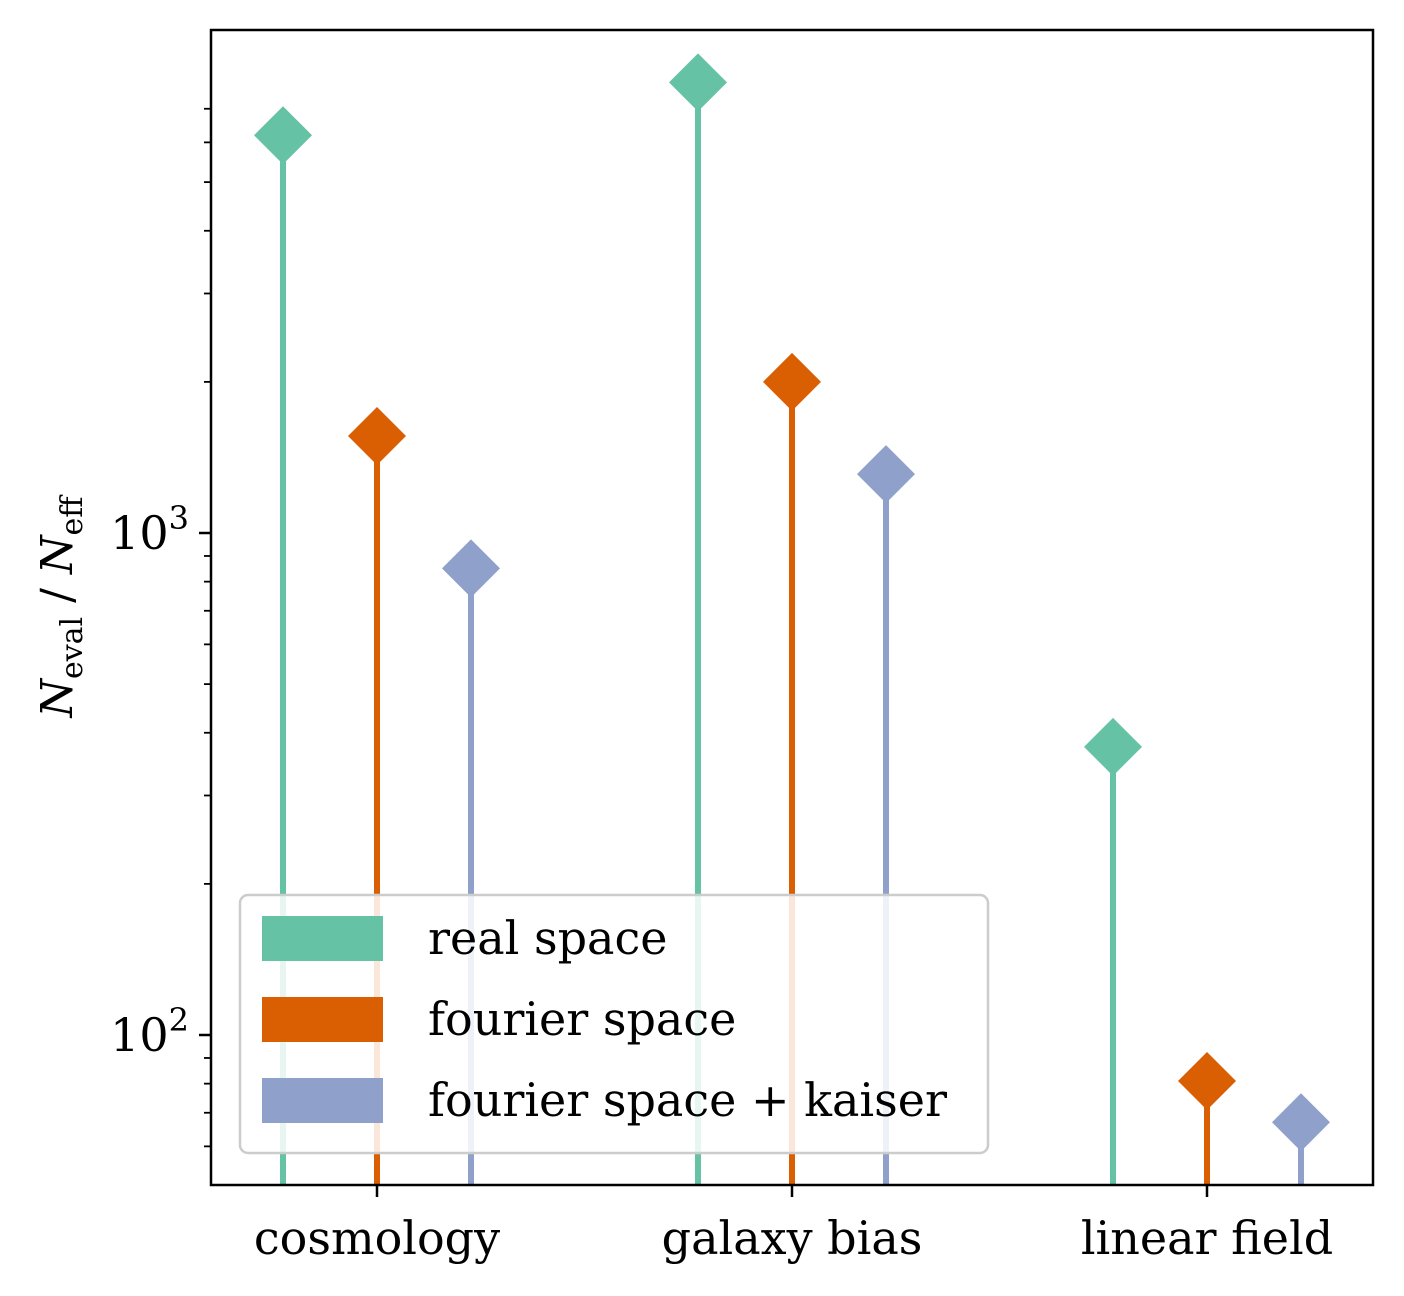 The height and width of the screenshot is (1296, 1404). What do you see at coordinates (149, 1031) in the screenshot?
I see `y-tick-label-0: 10²` at bounding box center [149, 1031].